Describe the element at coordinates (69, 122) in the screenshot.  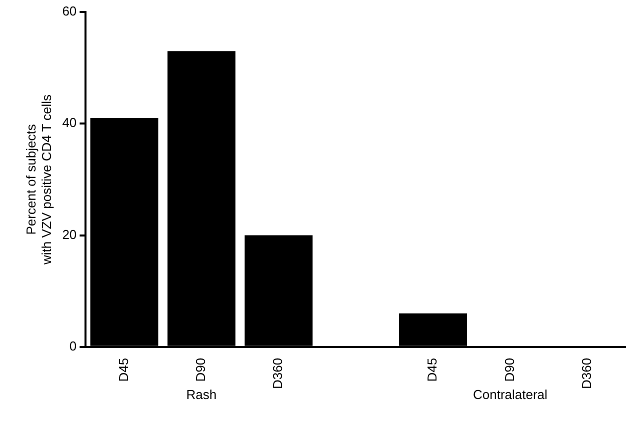
I see `y-tick-label: 40` at that location.